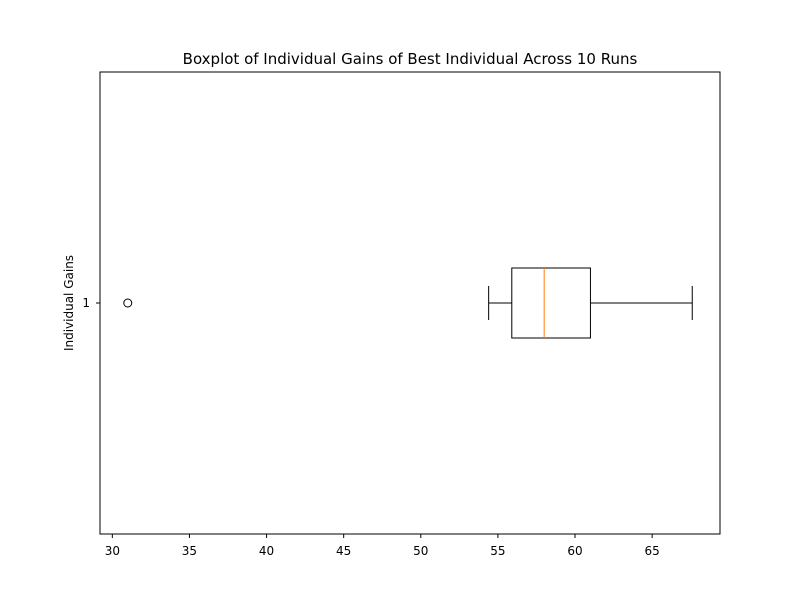 The width and height of the screenshot is (800, 600). I want to click on x-tick-label: 35, so click(189, 551).